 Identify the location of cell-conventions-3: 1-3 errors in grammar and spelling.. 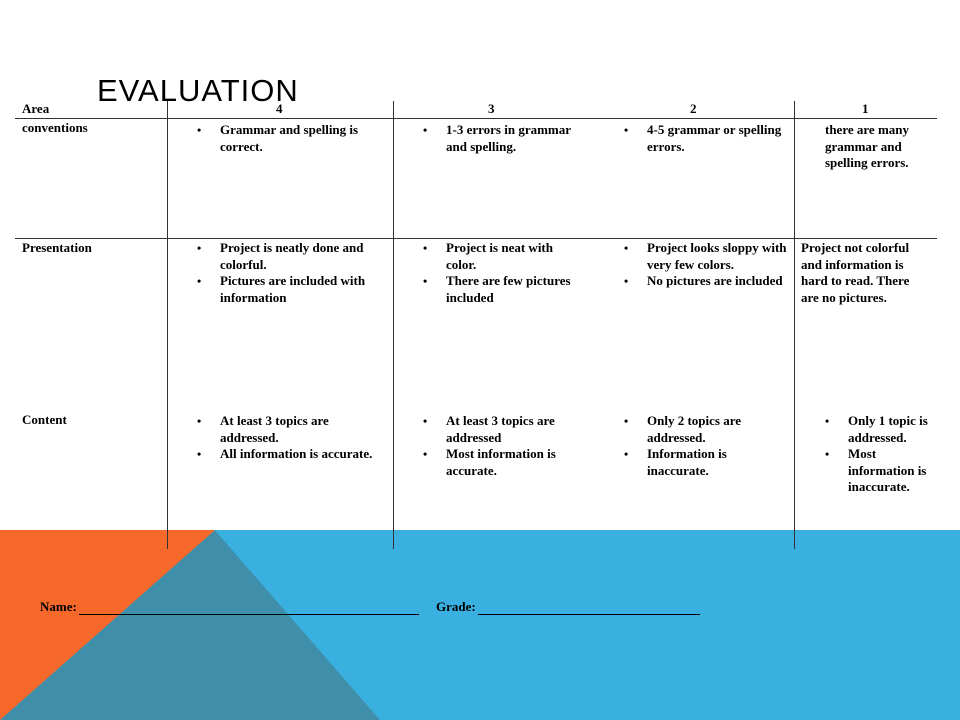
(499, 138).